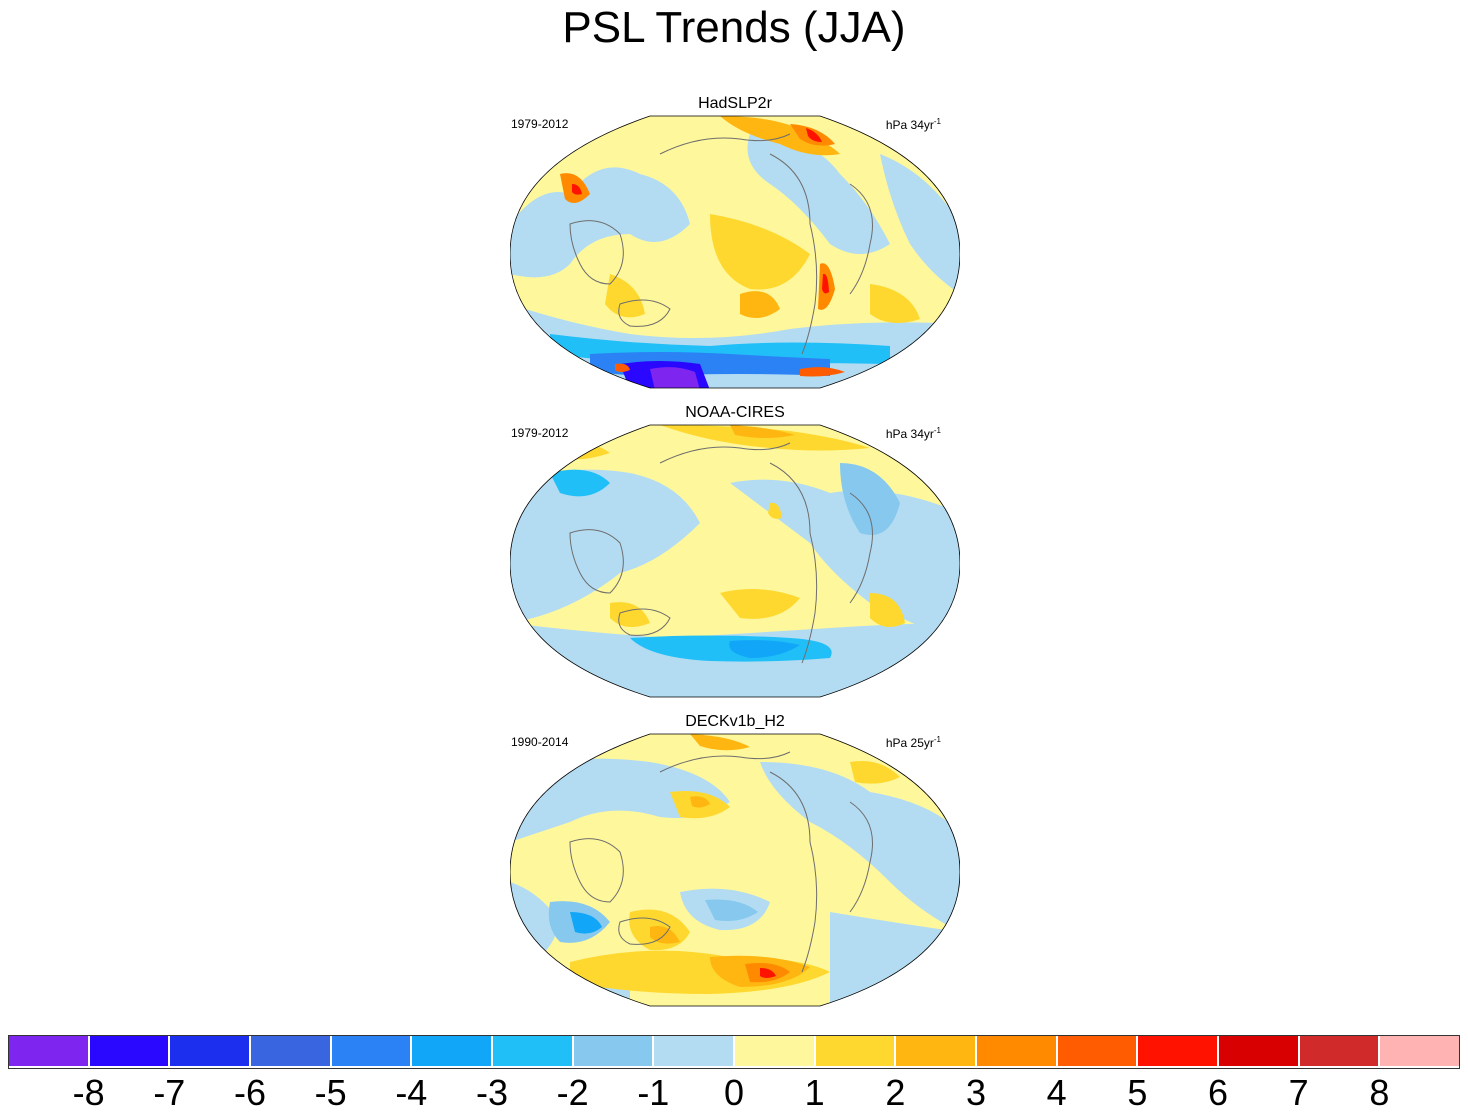  Describe the element at coordinates (1298, 1092) in the screenshot. I see `colorbar-tick-label: 7` at that location.